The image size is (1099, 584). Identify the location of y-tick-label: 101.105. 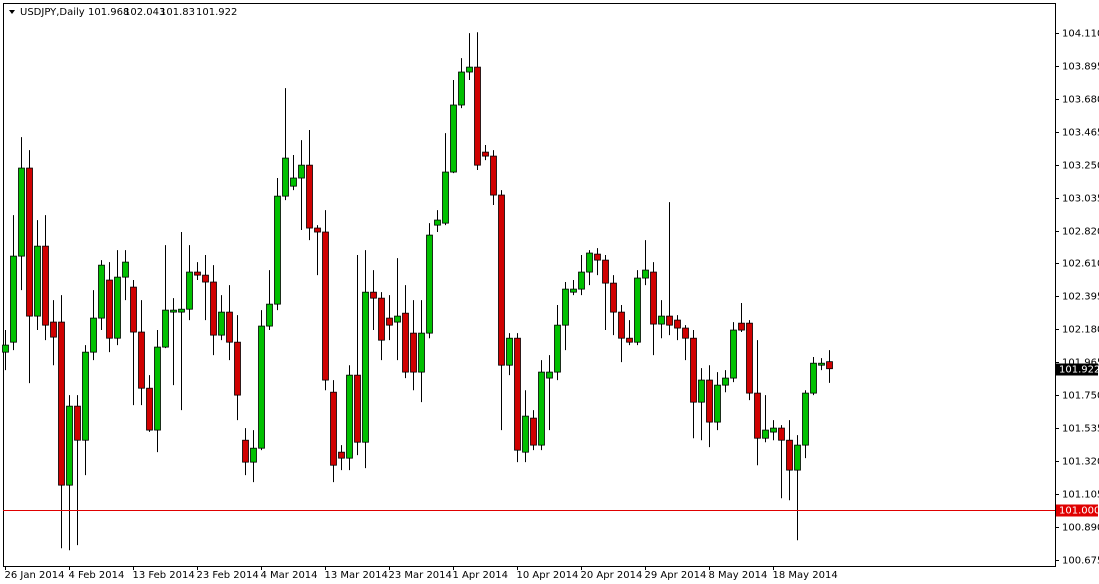
(1080, 495).